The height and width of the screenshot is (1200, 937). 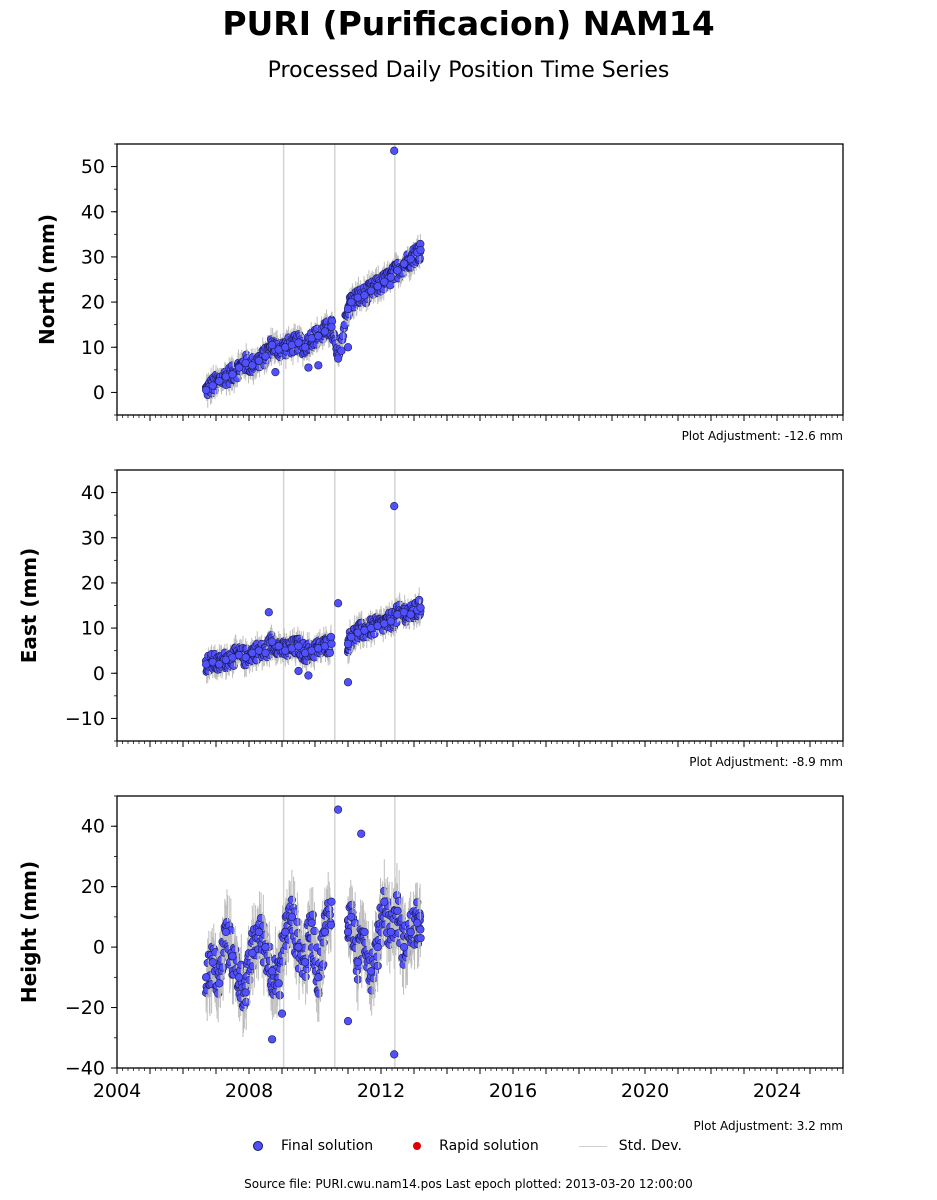 I want to click on north-plot-adjustment: Plot Adjustment: -12.6 mm, so click(x=762, y=436).